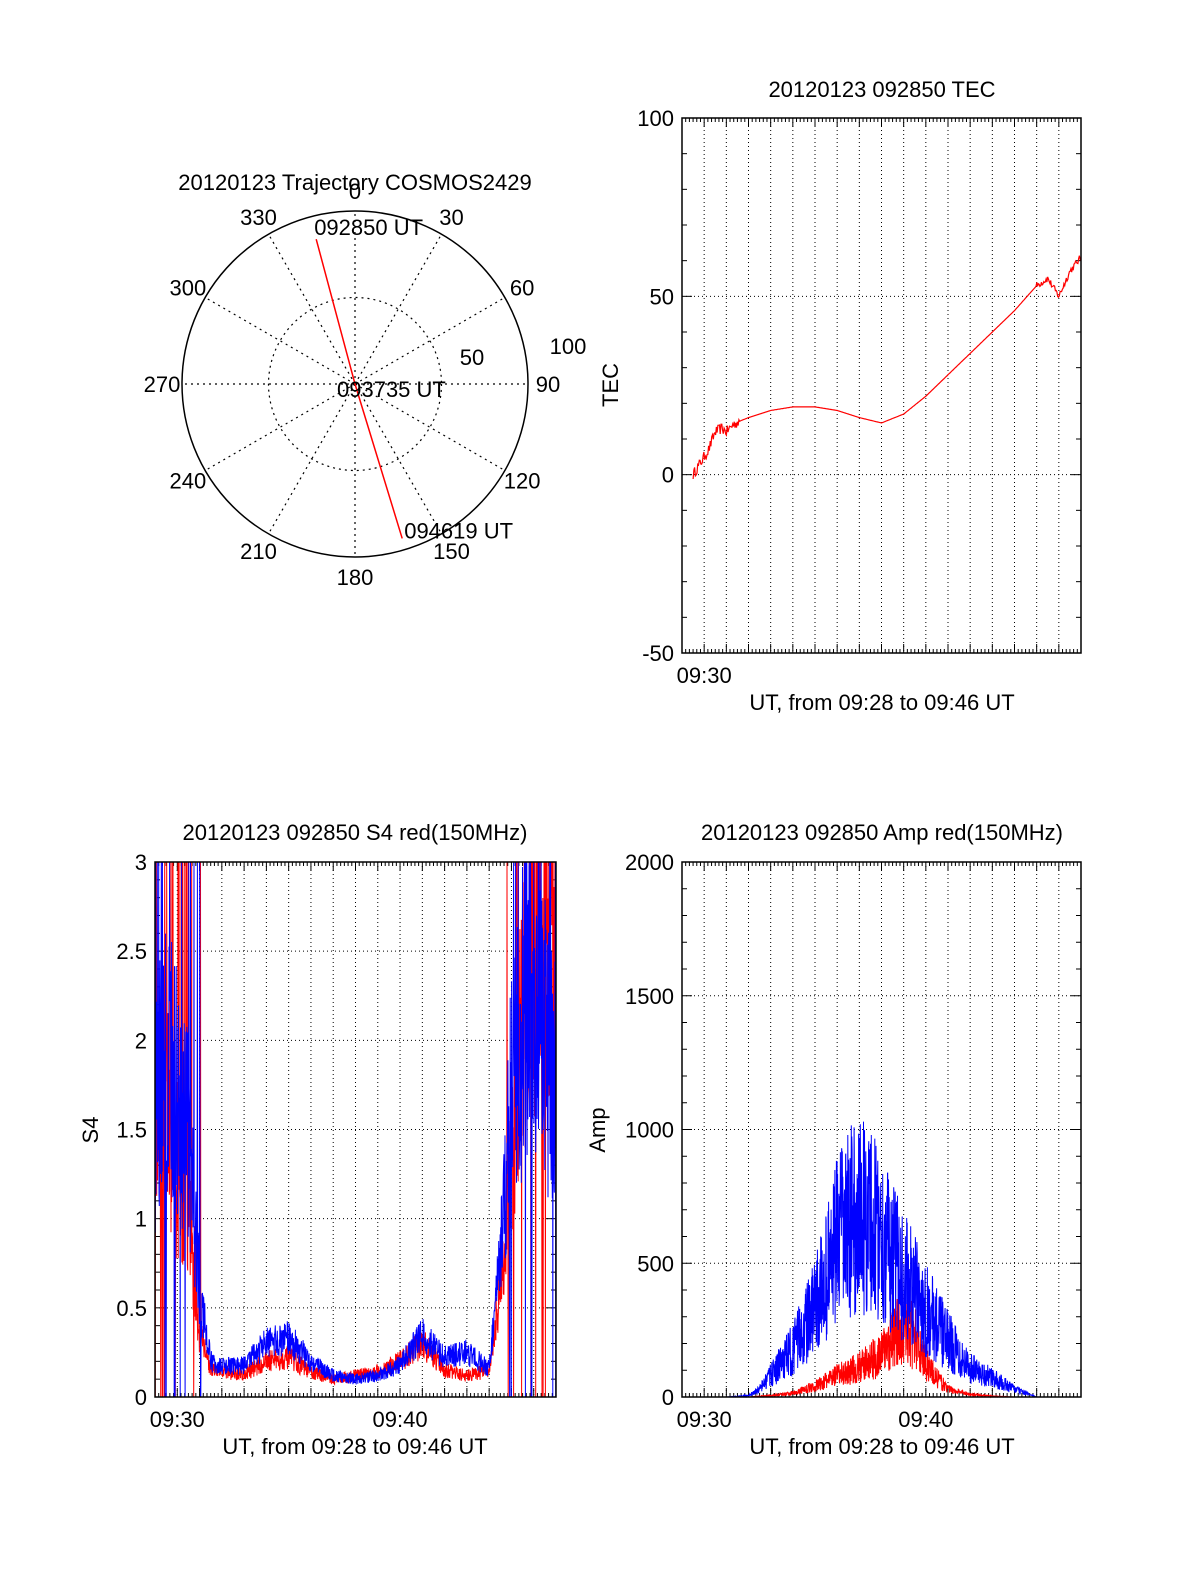 The height and width of the screenshot is (1575, 1200). I want to click on polar-chart-title: 20120123 Trajectory COSMOS2429, so click(354, 182).